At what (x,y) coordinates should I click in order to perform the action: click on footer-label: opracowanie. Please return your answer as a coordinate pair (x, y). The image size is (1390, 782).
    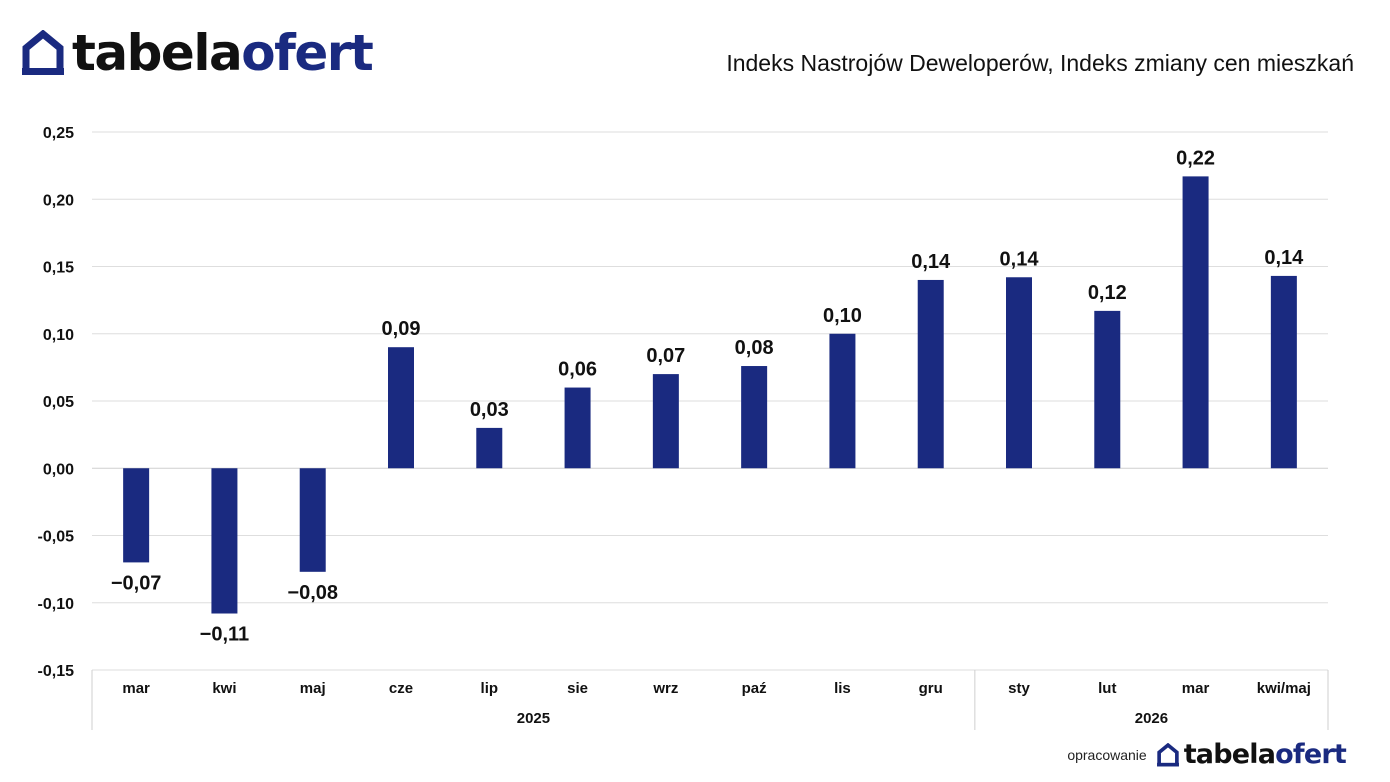
    Looking at the image, I should click on (1107, 754).